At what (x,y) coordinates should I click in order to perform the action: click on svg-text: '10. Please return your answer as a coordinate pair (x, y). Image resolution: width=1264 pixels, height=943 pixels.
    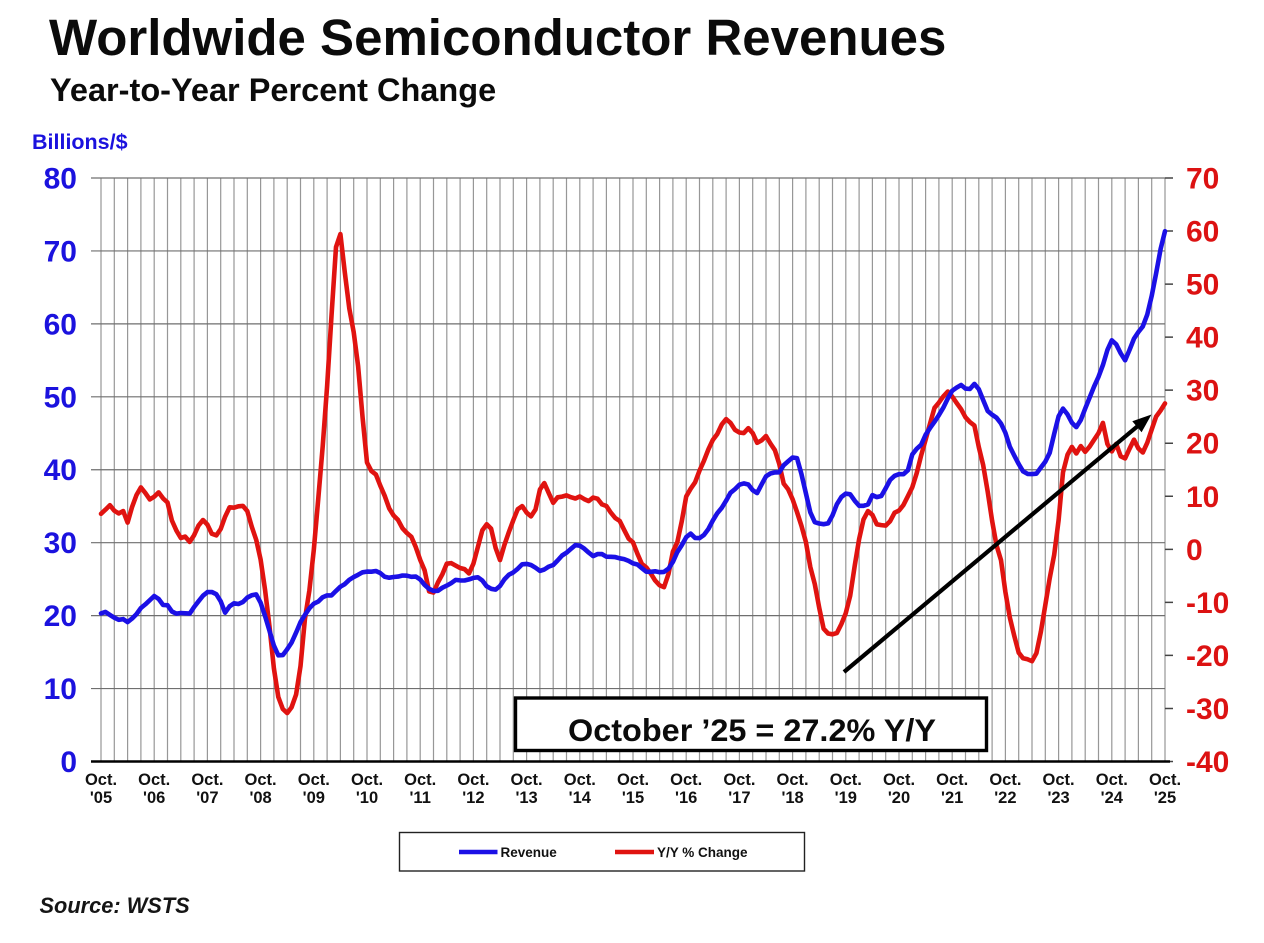
    Looking at the image, I should click on (367, 798).